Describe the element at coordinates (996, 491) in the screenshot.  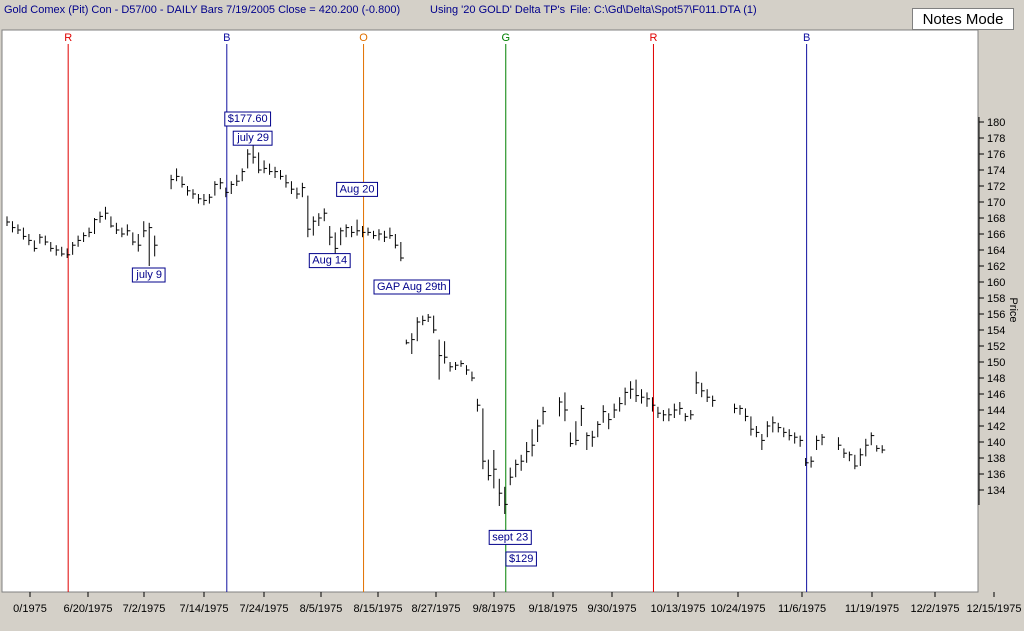
I see `y-tick-label: 134` at that location.